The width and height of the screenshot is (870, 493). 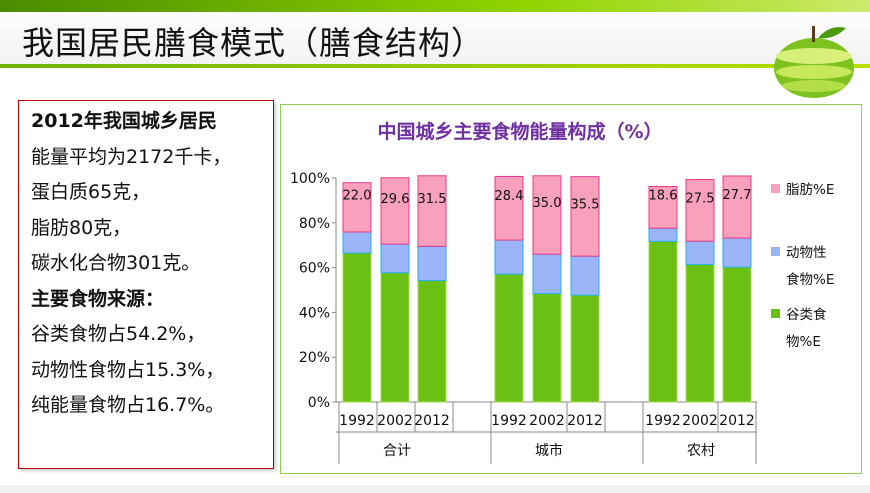 What do you see at coordinates (737, 195) in the screenshot?
I see `data-label: 27.7` at bounding box center [737, 195].